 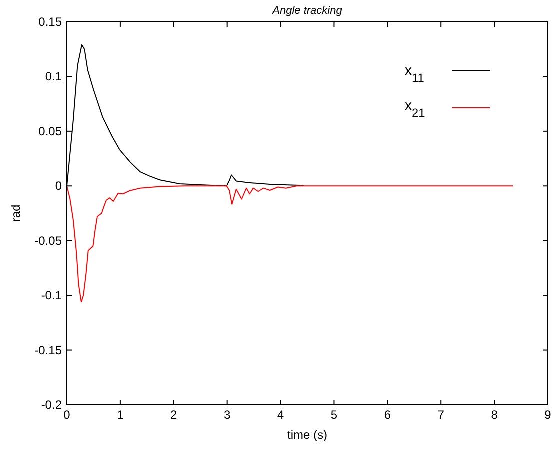 I want to click on x-tick-label: 0, so click(x=67, y=415).